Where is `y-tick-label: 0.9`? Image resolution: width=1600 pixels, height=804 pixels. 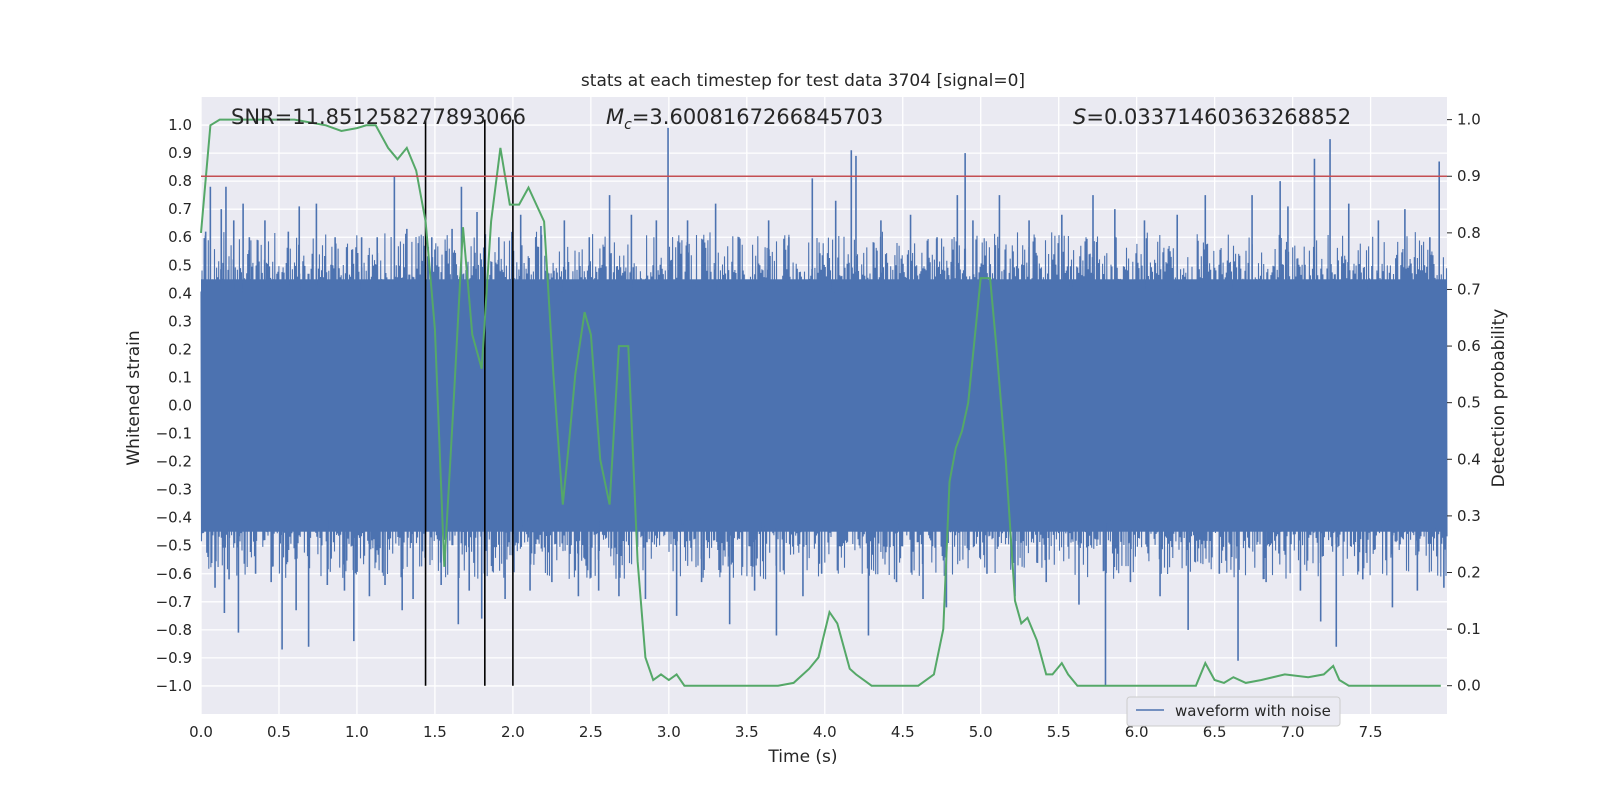 y-tick-label: 0.9 is located at coordinates (180, 153).